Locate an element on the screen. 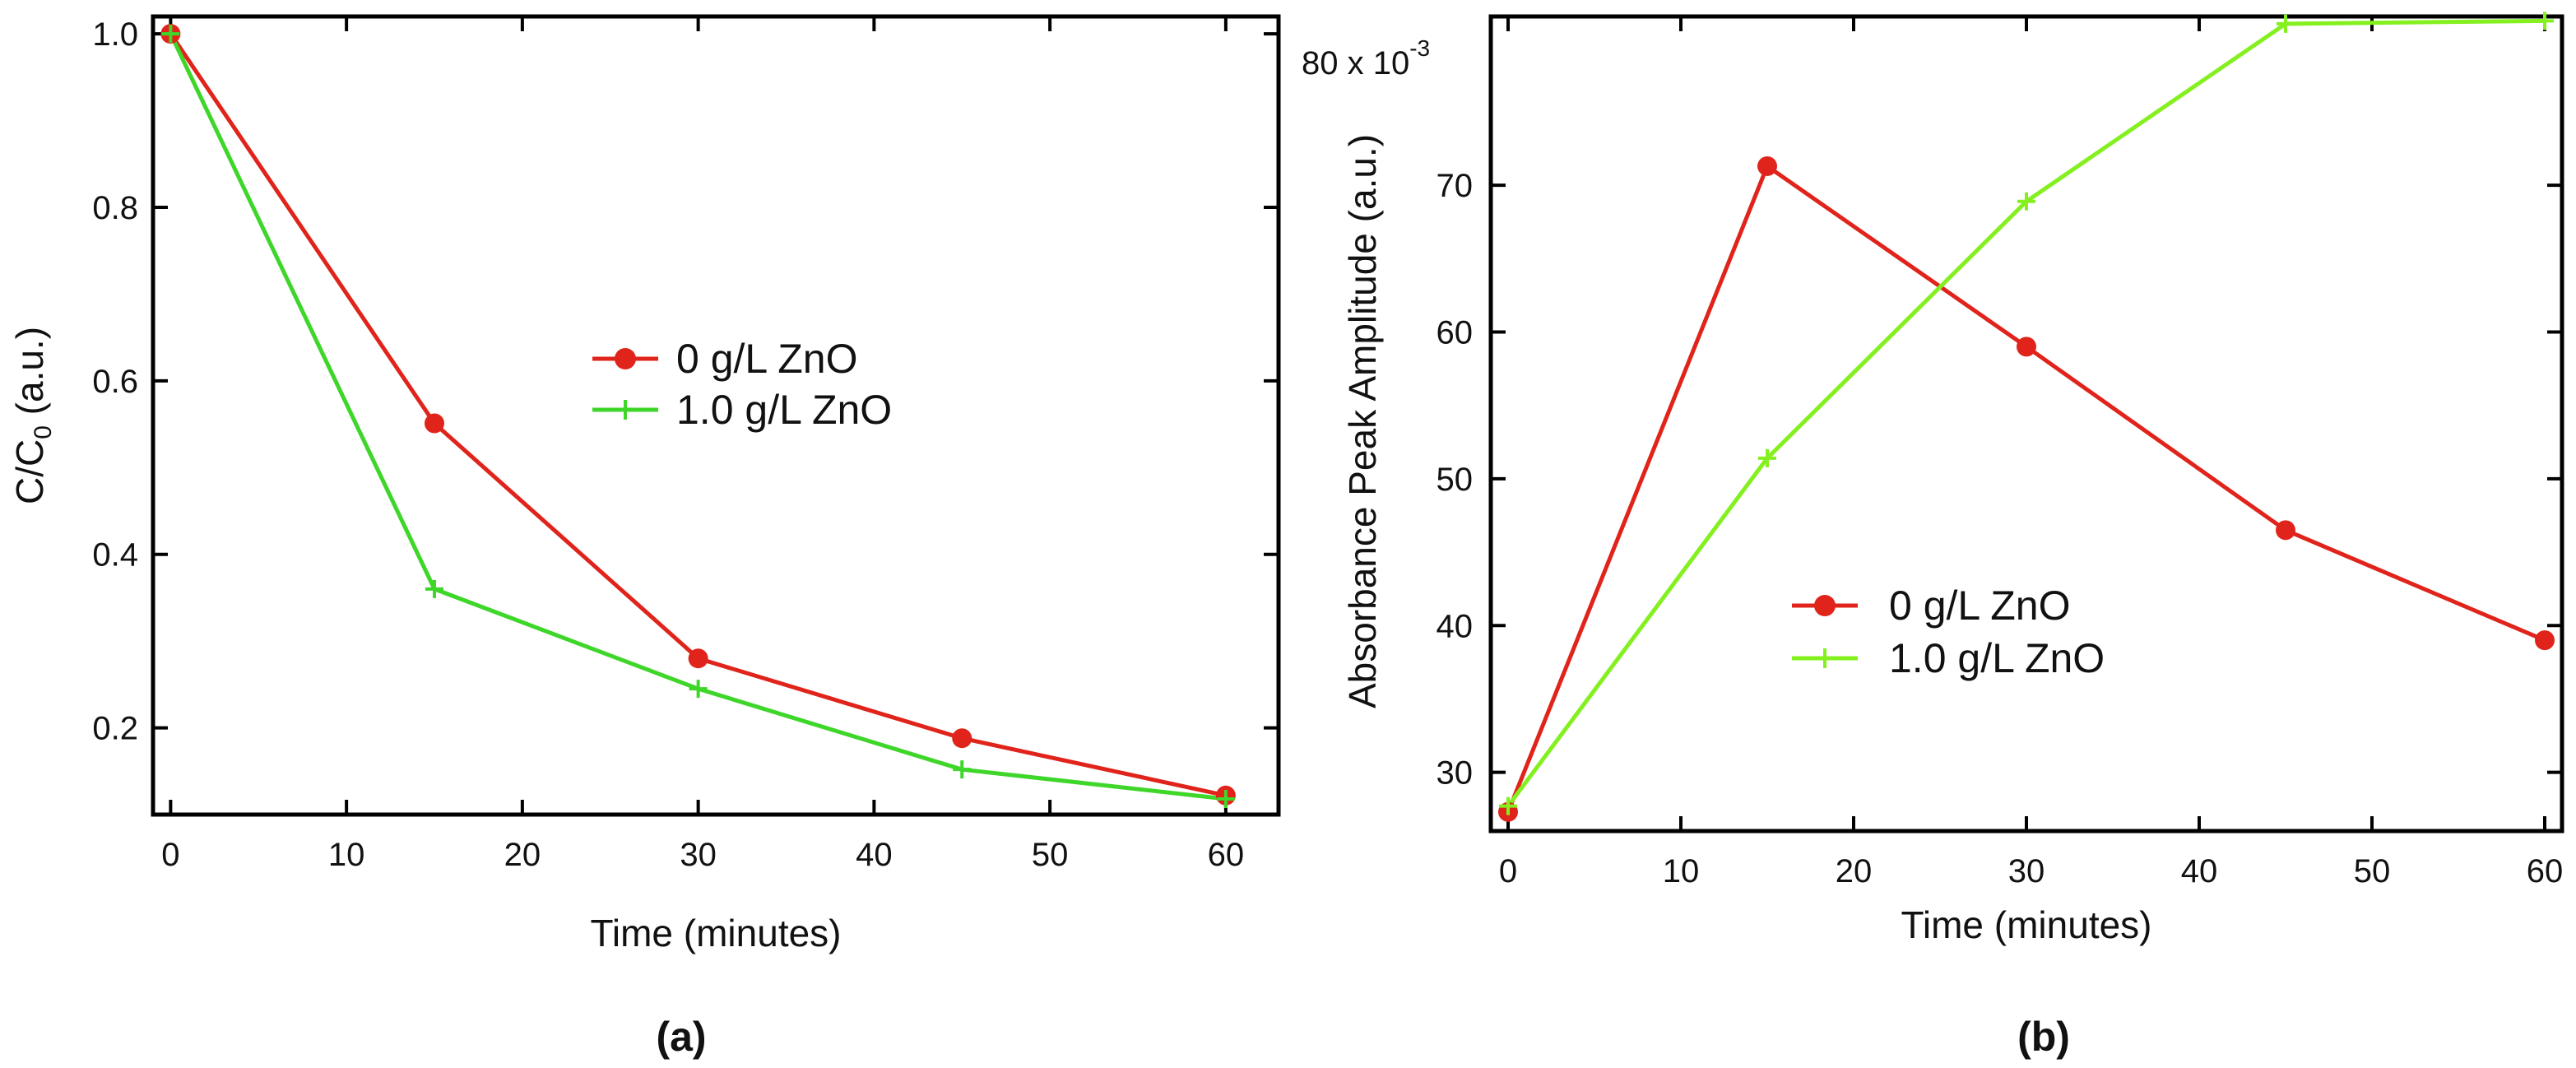  y-axis-title: Absorbance Peak Amplitude (a.u.) is located at coordinates (1362, 421).